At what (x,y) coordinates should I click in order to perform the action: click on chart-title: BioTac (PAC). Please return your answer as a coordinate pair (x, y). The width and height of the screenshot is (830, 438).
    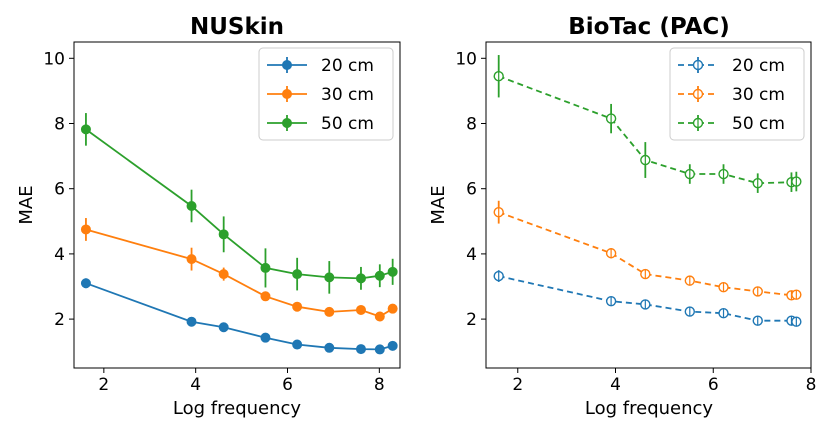
    Looking at the image, I should click on (649, 27).